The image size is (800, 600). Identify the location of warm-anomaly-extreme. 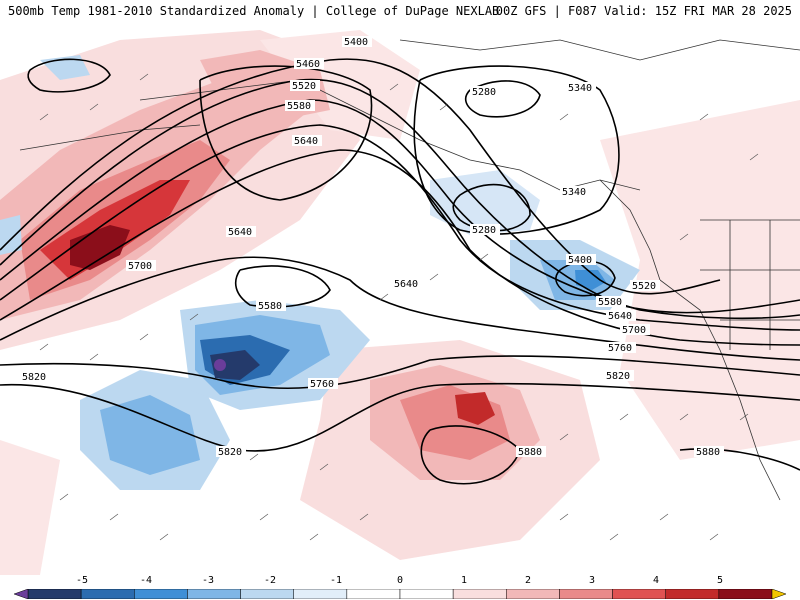
(100, 247).